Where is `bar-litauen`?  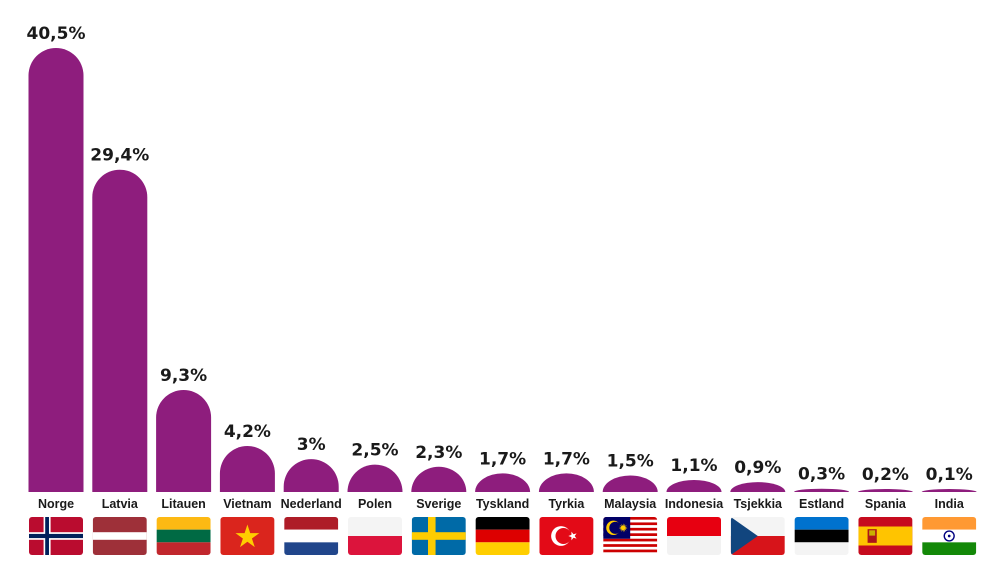
bar-litauen is located at coordinates (184, 441).